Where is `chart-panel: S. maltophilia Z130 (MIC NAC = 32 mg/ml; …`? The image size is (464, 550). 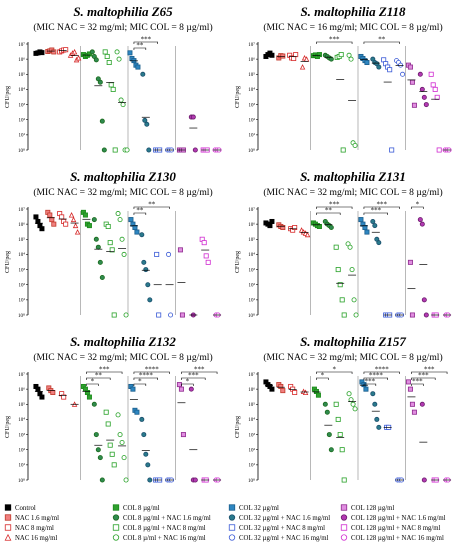 chart-panel: S. maltophilia Z130 (MIC NAC = 32 mg/ml; … is located at coordinates (113, 244).